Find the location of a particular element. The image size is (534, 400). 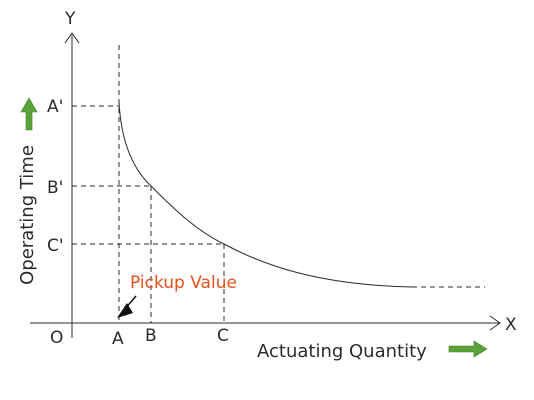

pickup-value-label: Pickup Value is located at coordinates (183, 283).